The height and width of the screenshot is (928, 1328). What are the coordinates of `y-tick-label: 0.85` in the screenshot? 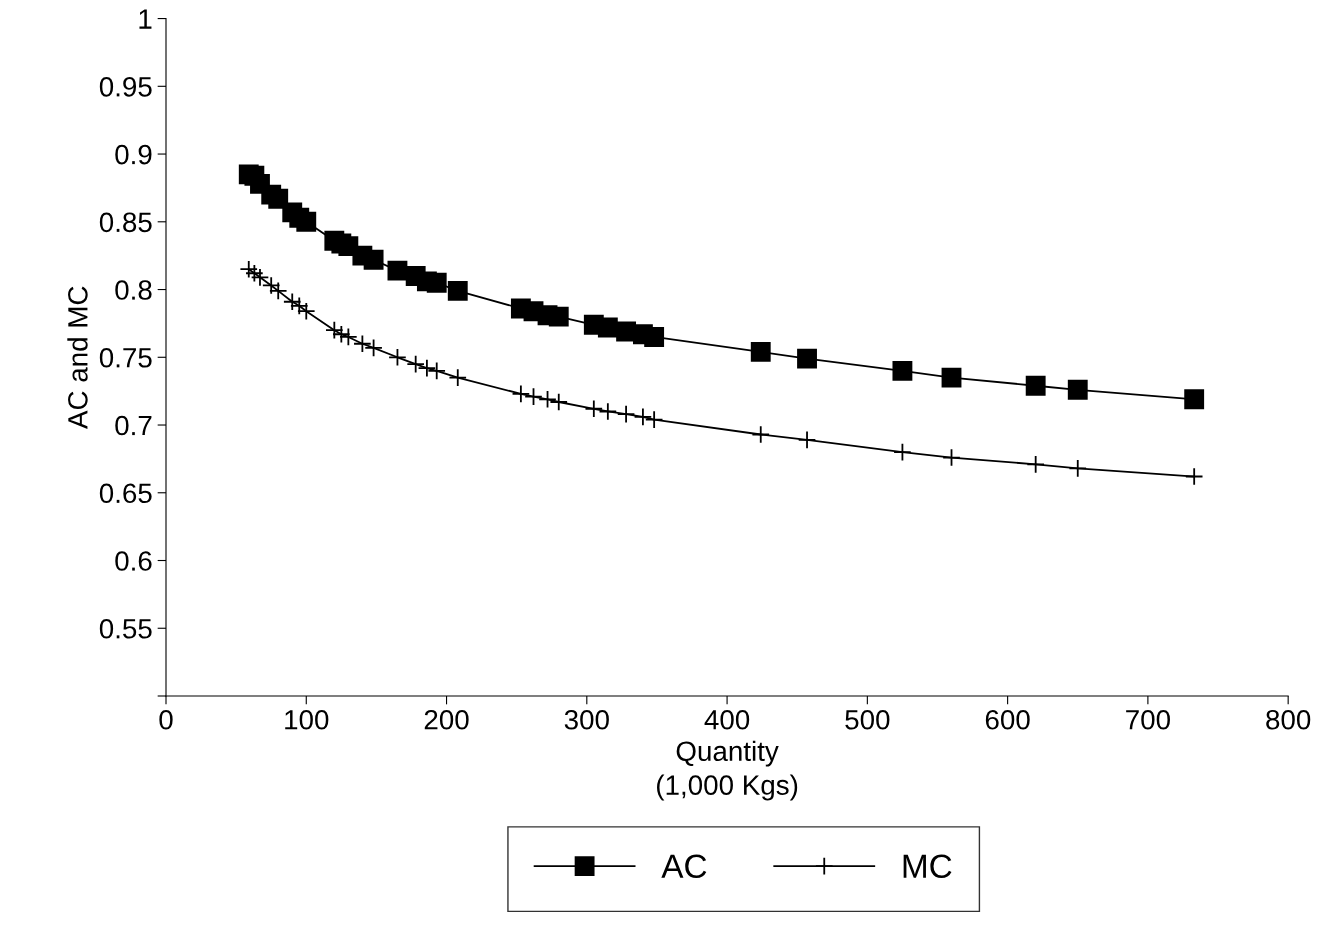 It's located at (125, 222).